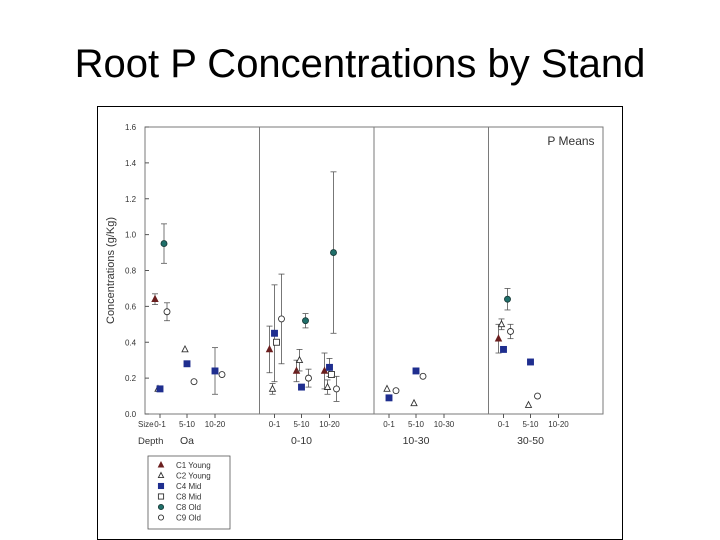 Image resolution: width=720 pixels, height=540 pixels. What do you see at coordinates (193, 465) in the screenshot?
I see `legend-label-c1-young: C1 Young` at bounding box center [193, 465].